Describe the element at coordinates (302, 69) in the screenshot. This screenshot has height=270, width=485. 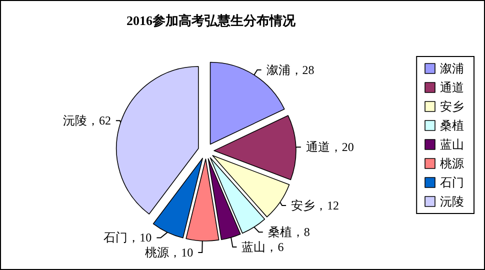
I see `data-label: ，28` at that location.